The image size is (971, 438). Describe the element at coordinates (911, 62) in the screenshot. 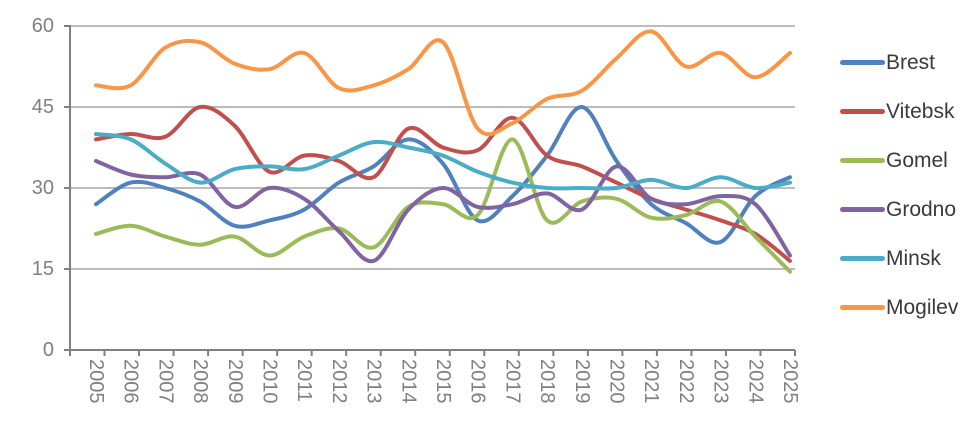

I see `legend-label-brest: Brest` at that location.